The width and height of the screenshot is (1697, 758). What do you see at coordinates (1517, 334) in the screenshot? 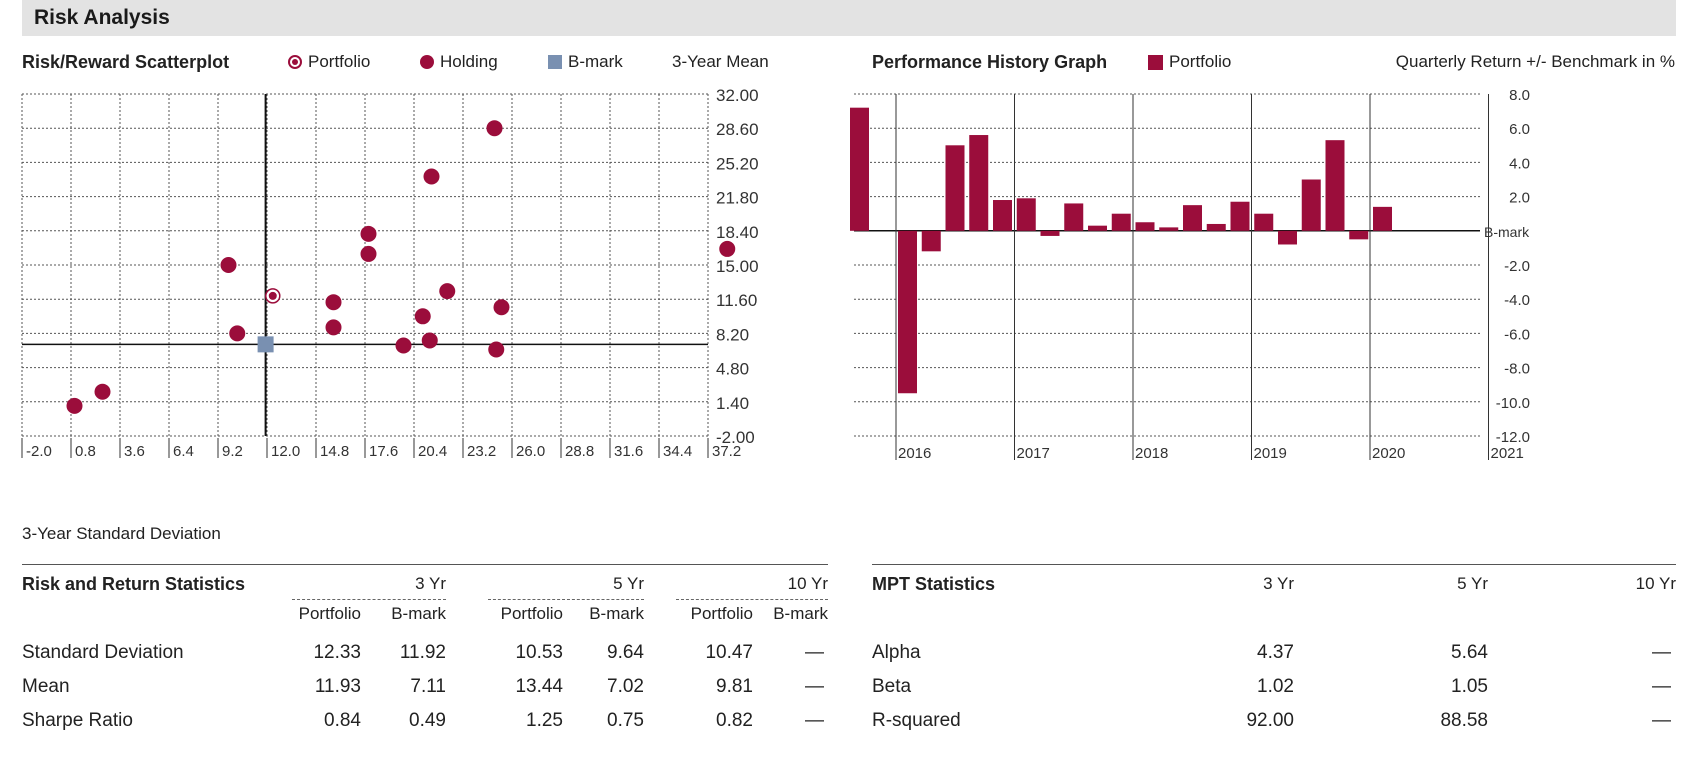
I see `perf-y-tick: -6.0` at bounding box center [1517, 334].